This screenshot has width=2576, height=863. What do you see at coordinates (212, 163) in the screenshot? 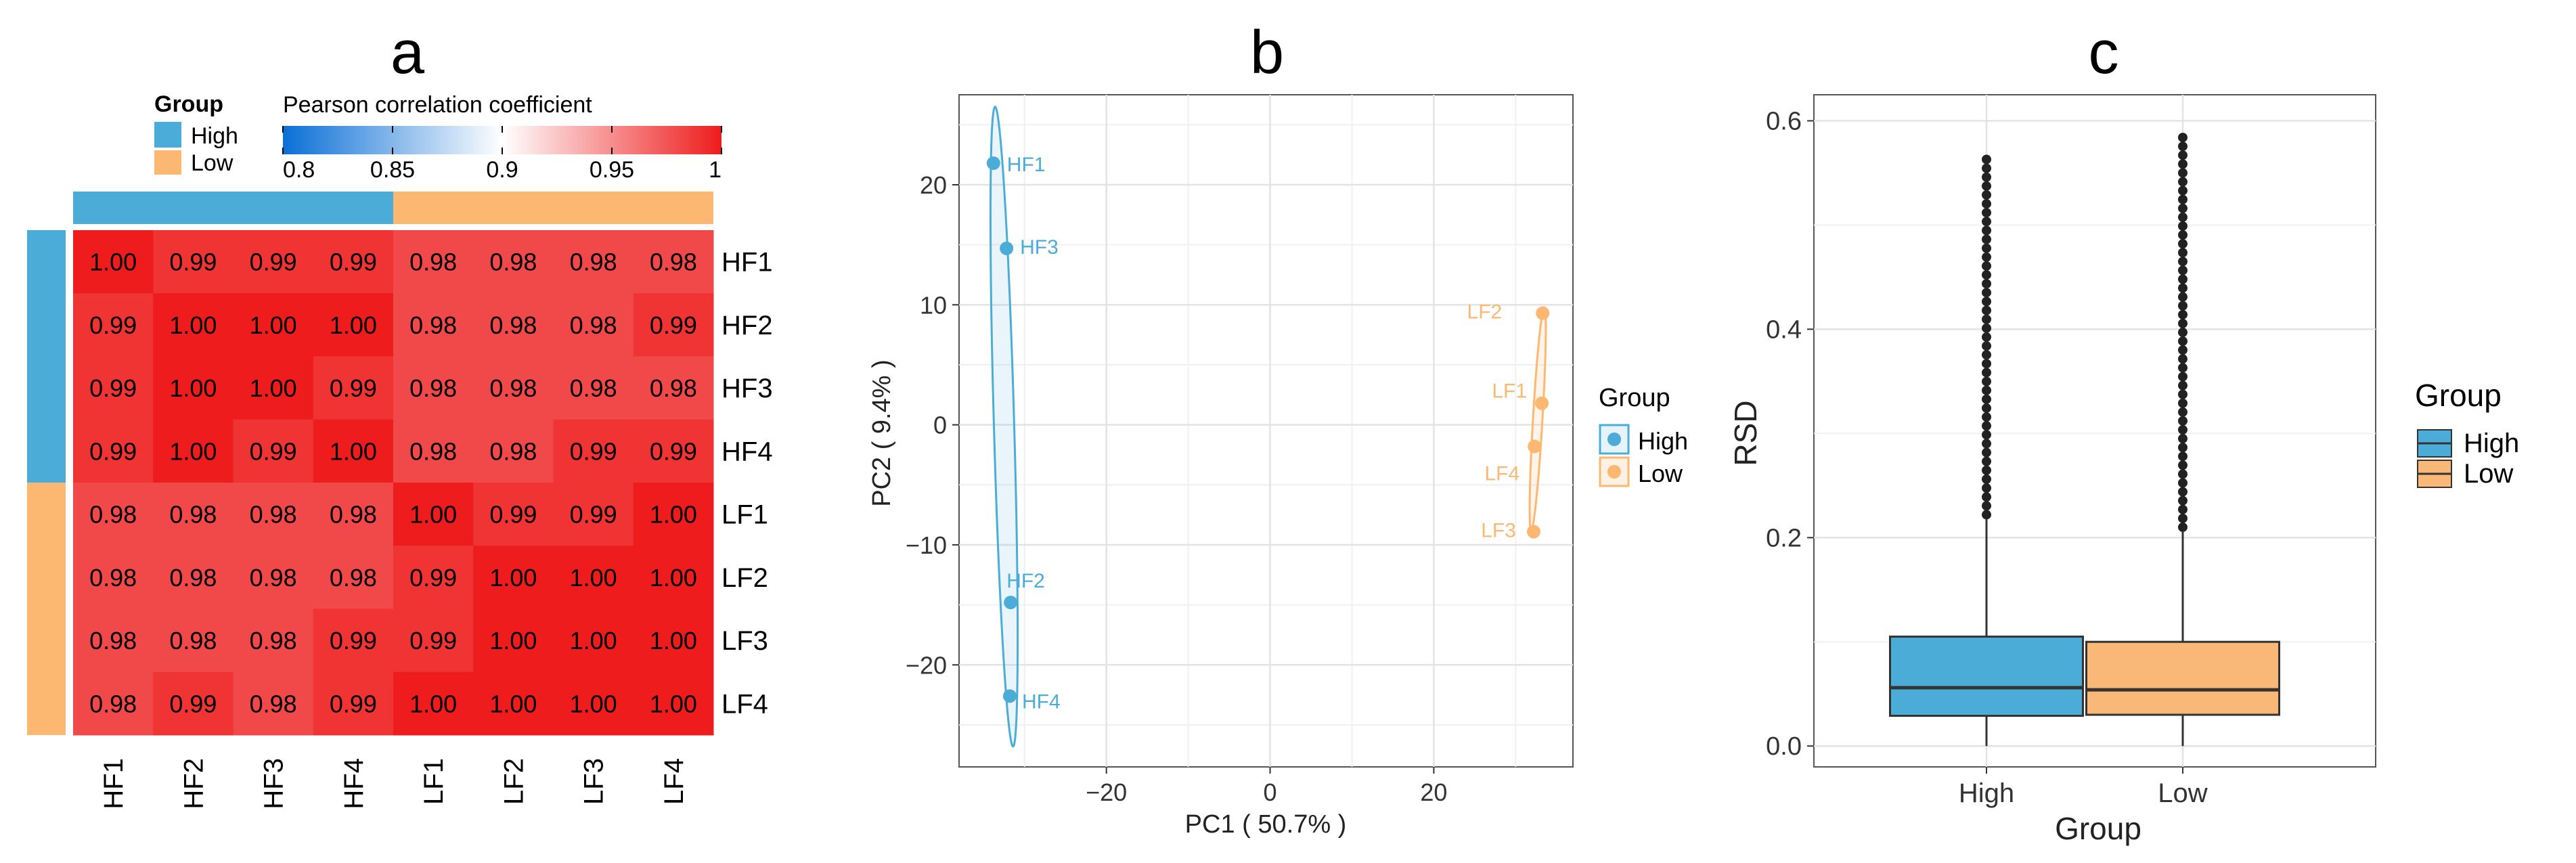
I see `group-legend-label-low: Low` at bounding box center [212, 163].